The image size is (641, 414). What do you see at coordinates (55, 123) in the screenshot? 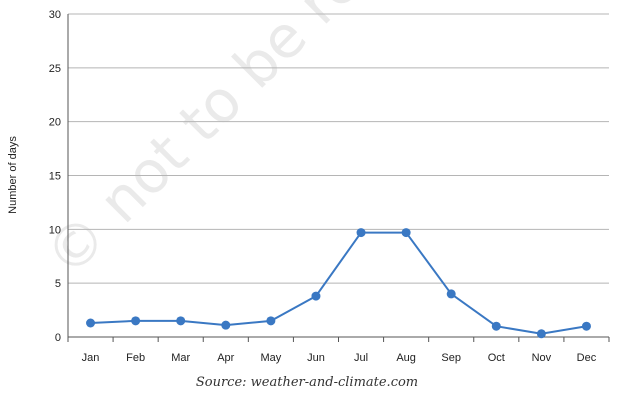
I see `y-tick-label: 20` at bounding box center [55, 123].